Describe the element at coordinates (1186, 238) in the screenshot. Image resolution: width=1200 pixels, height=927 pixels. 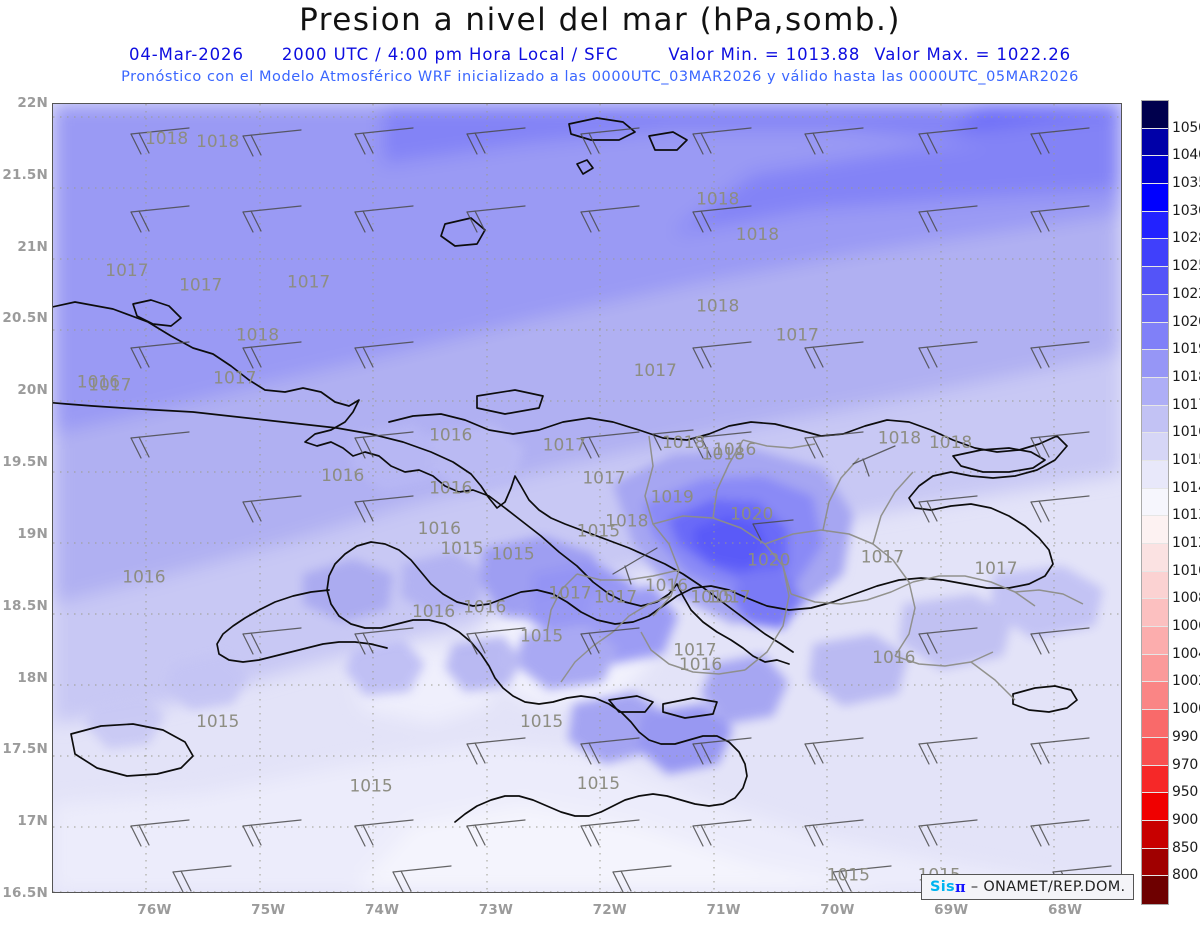
I see `colorbar-tick-label: 1028` at that location.